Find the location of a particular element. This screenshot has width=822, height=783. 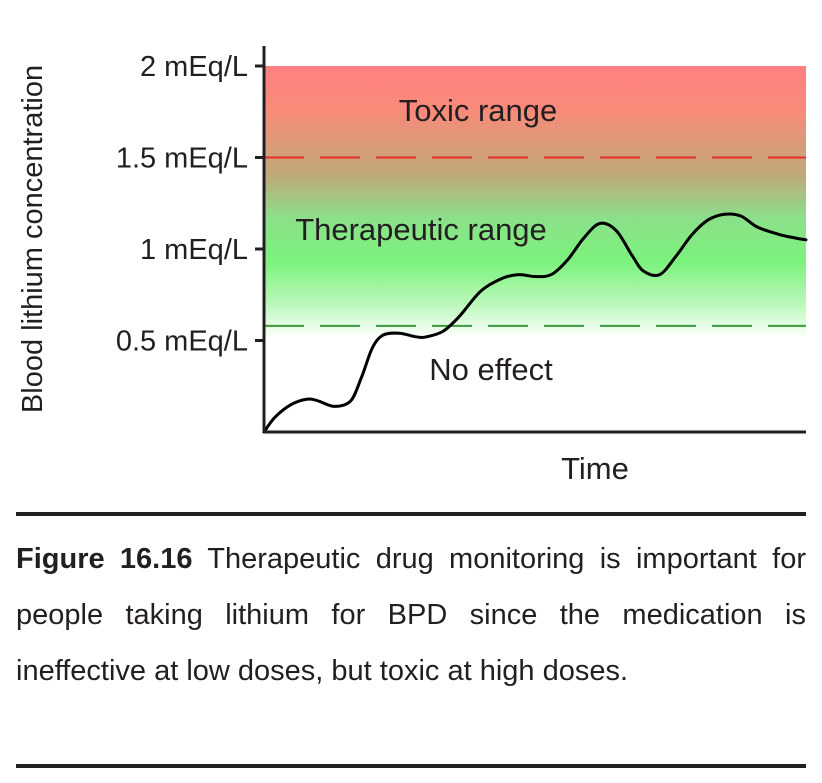

region-label: No effect is located at coordinates (491, 369).